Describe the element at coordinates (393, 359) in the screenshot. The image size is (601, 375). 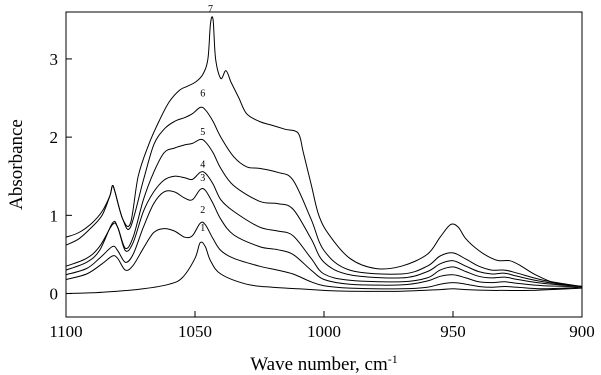
I see `x-axis-title-superscript: -1` at that location.